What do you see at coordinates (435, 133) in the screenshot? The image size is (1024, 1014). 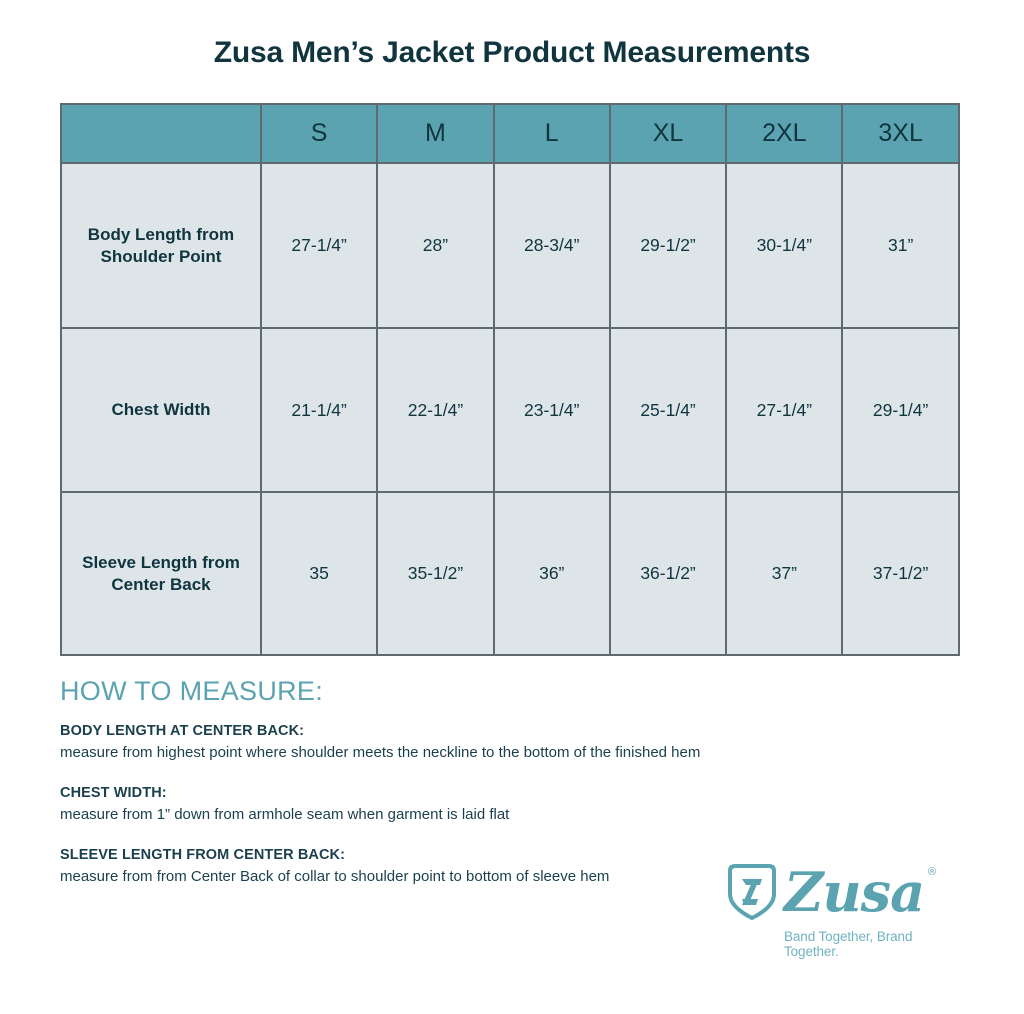 I see `column-header-m: M` at bounding box center [435, 133].